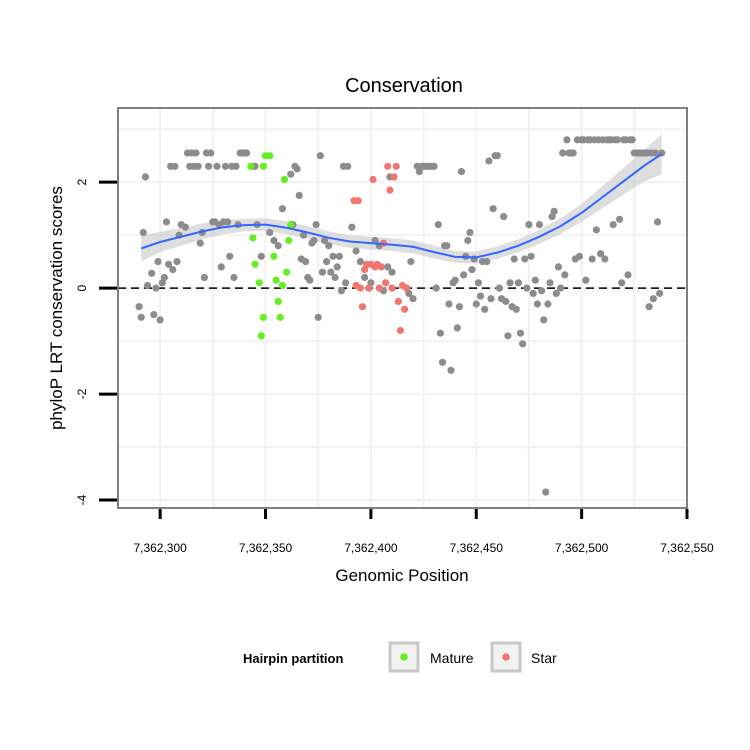 Image resolution: width=750 pixels, height=750 pixels. What do you see at coordinates (82, 393) in the screenshot?
I see `y-tick-label: -2` at bounding box center [82, 393].